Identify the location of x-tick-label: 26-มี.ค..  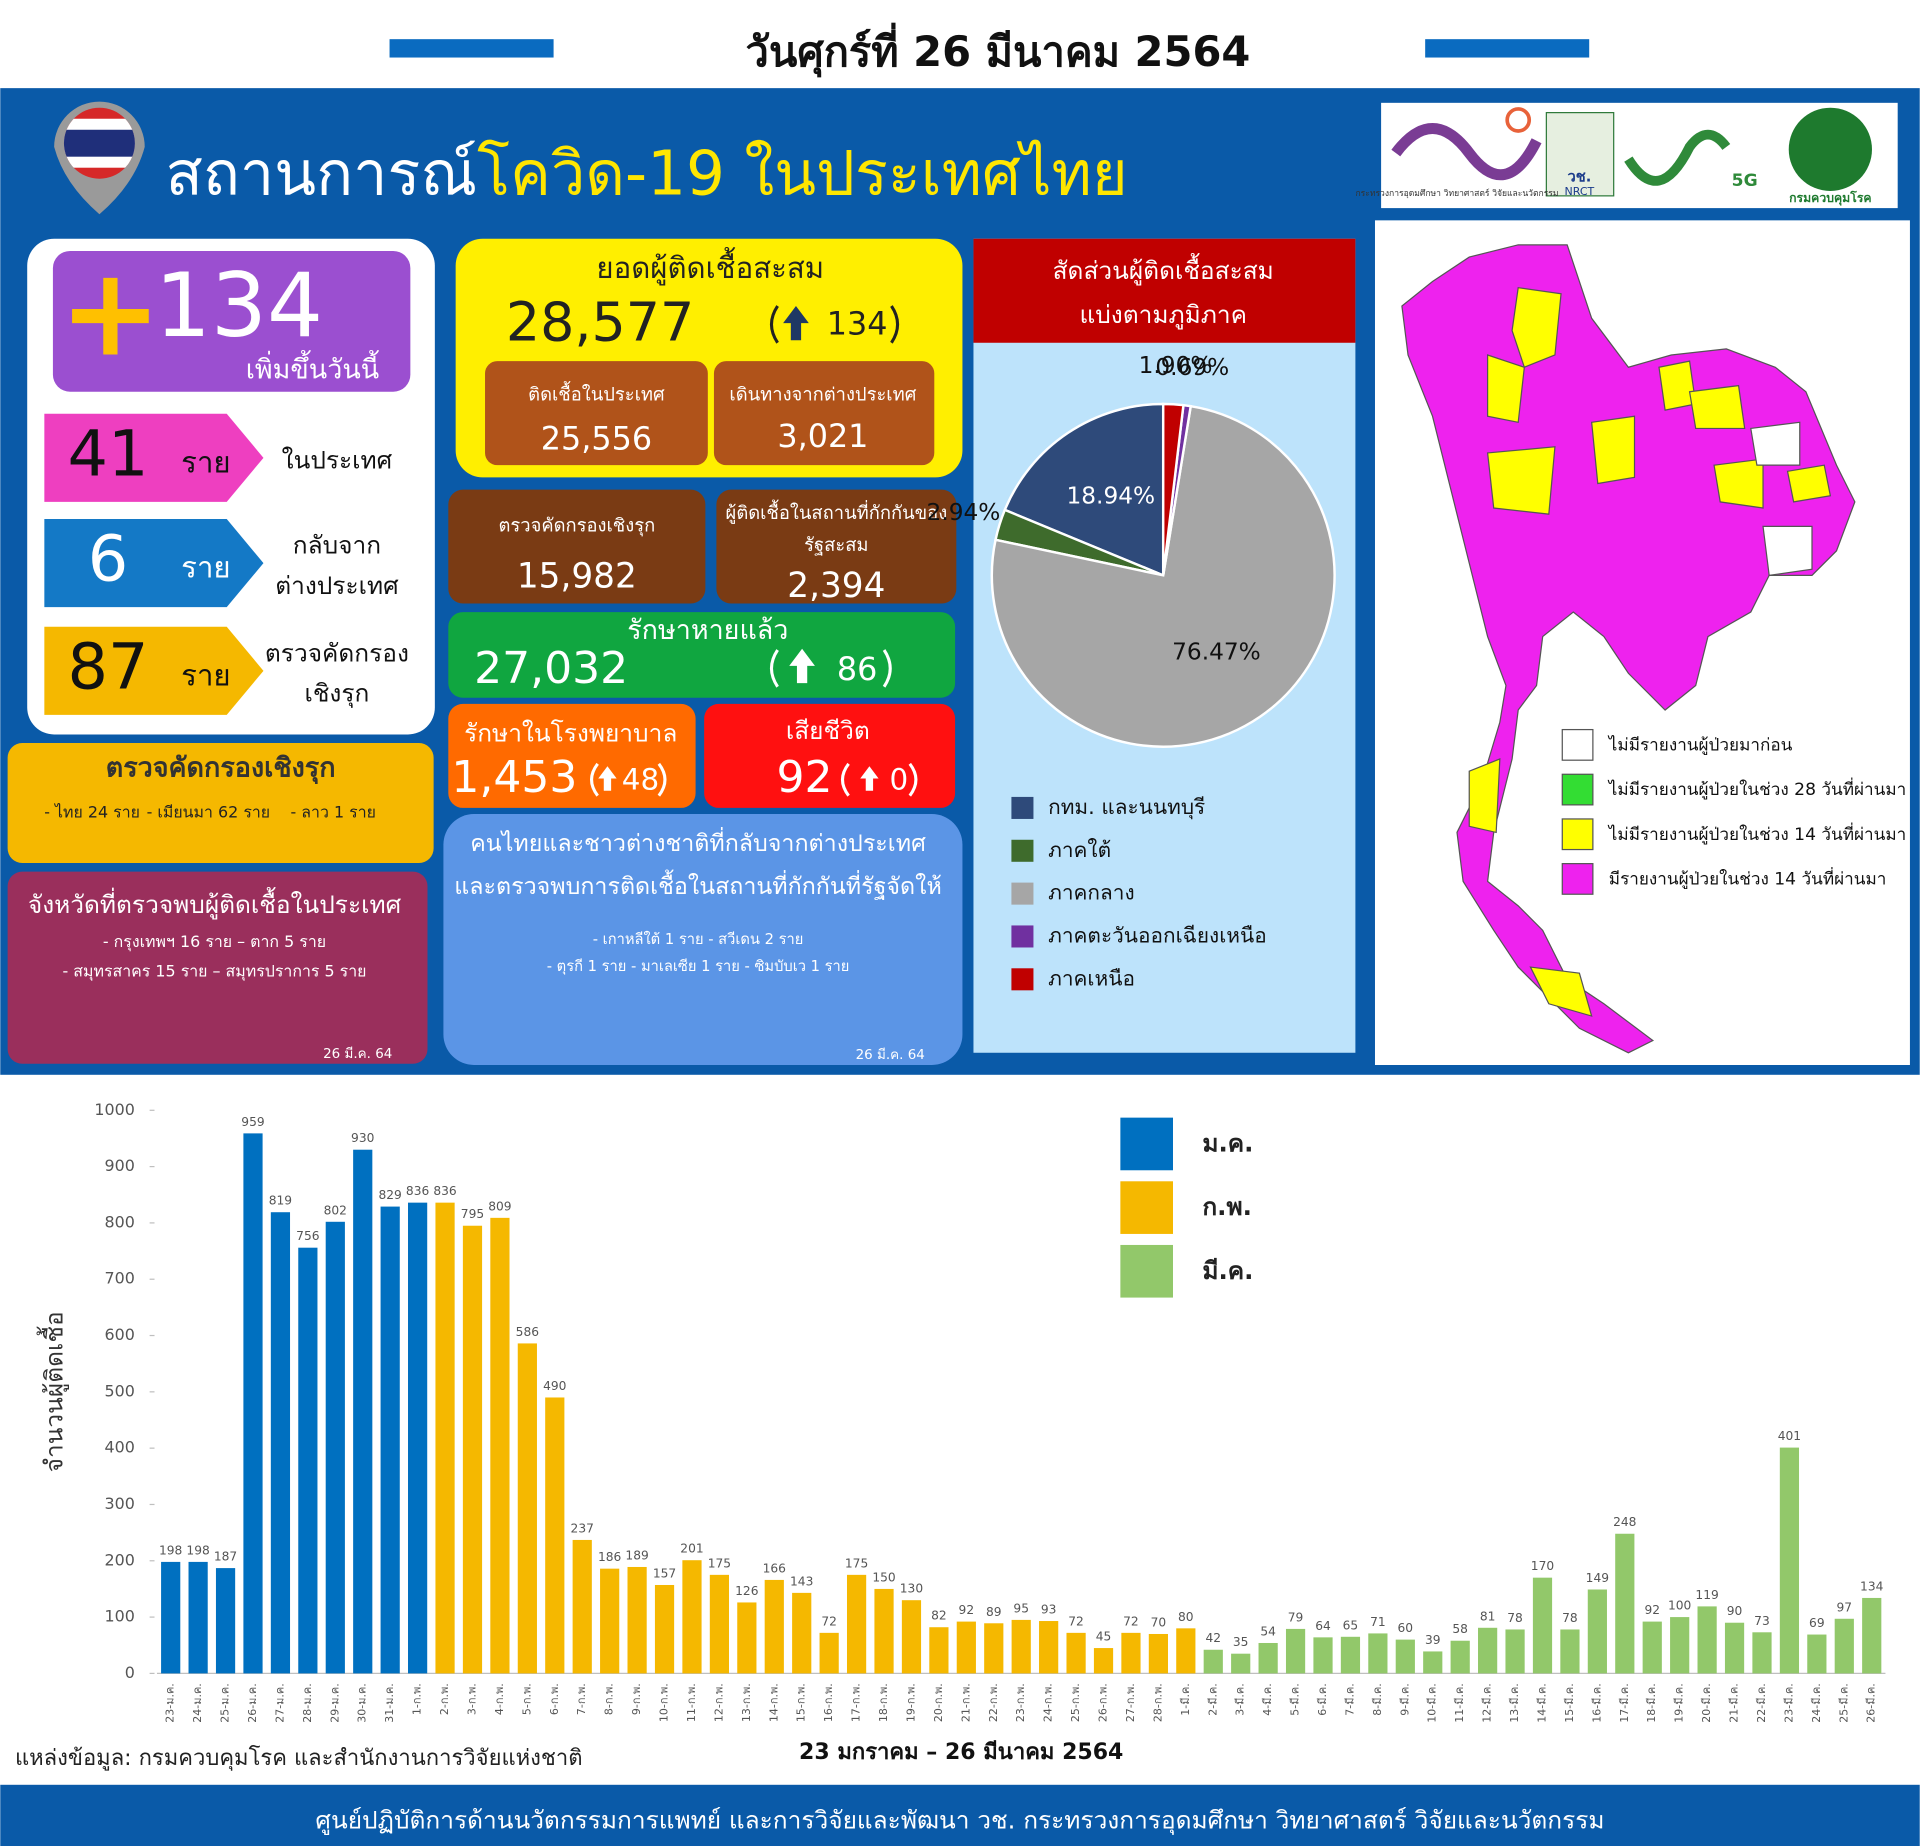
(1871, 1703).